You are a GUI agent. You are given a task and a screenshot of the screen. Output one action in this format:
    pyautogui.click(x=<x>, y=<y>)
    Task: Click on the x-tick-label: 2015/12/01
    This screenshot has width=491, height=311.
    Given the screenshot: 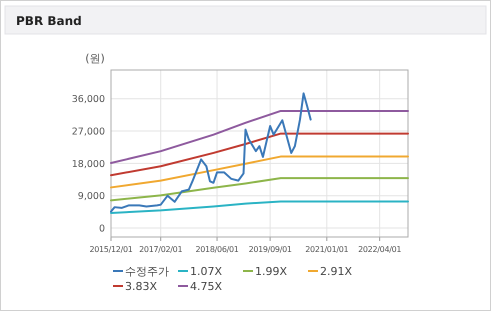 What is the action you would take?
    pyautogui.click(x=111, y=249)
    